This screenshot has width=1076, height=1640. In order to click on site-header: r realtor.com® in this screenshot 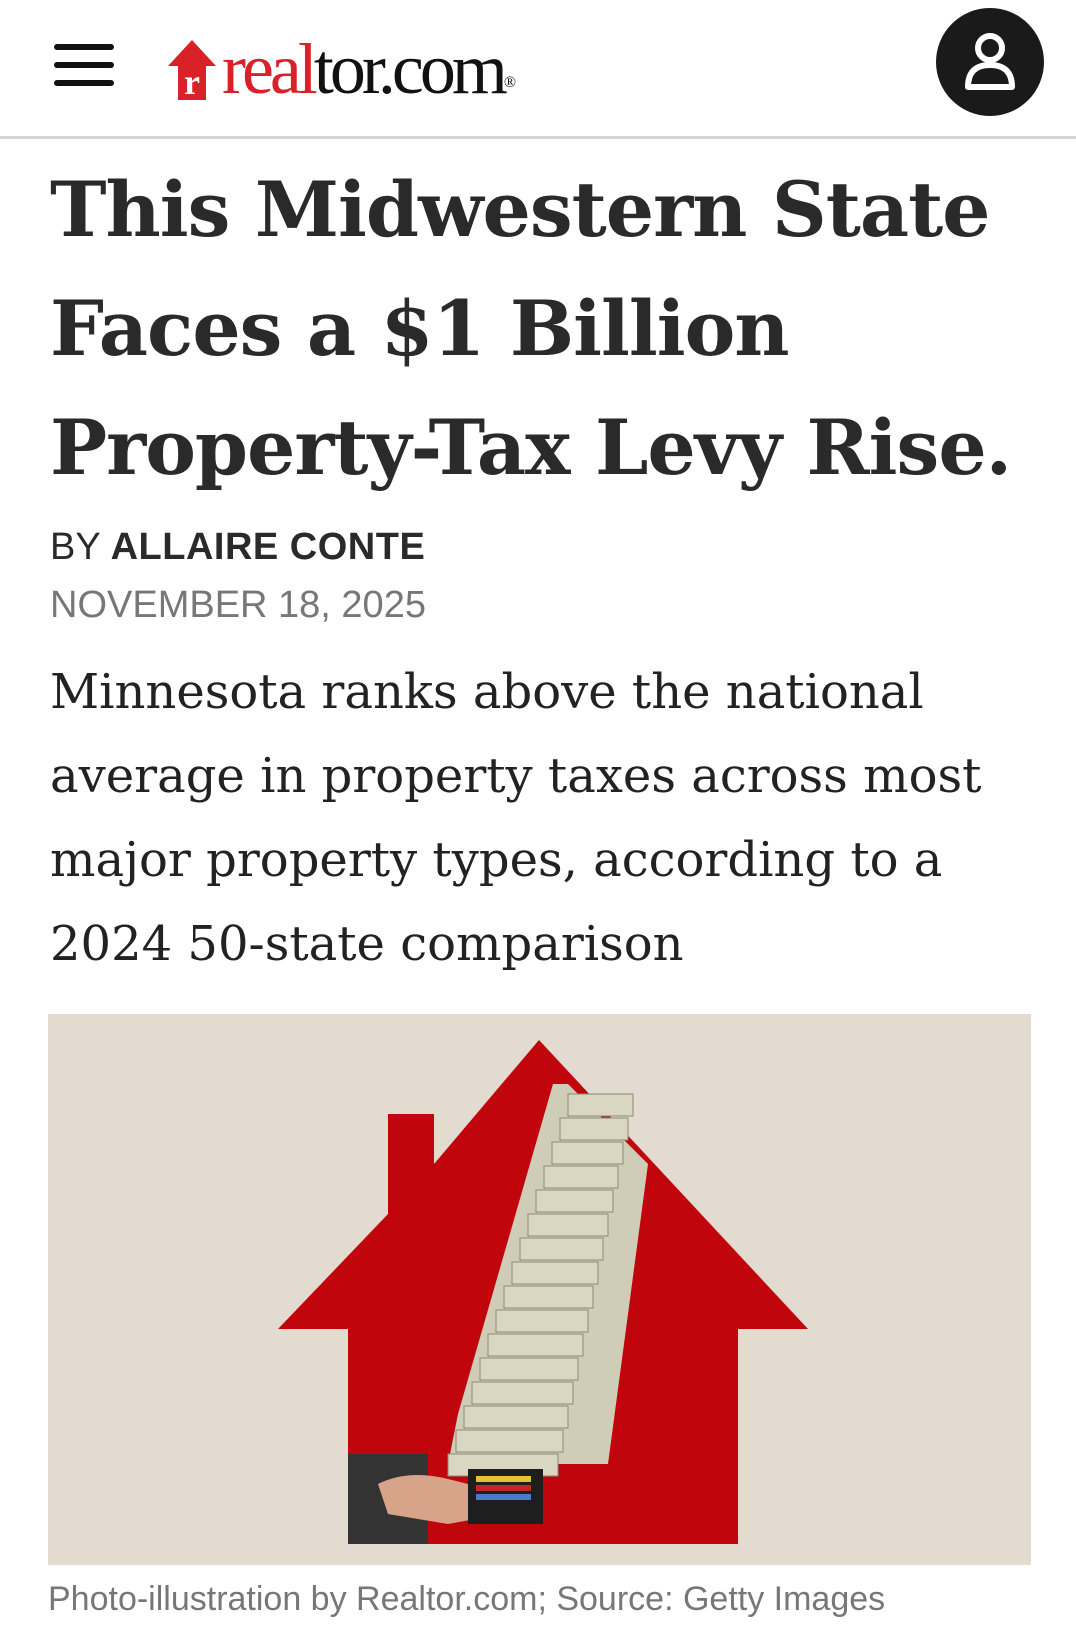, I will do `click(538, 69)`.